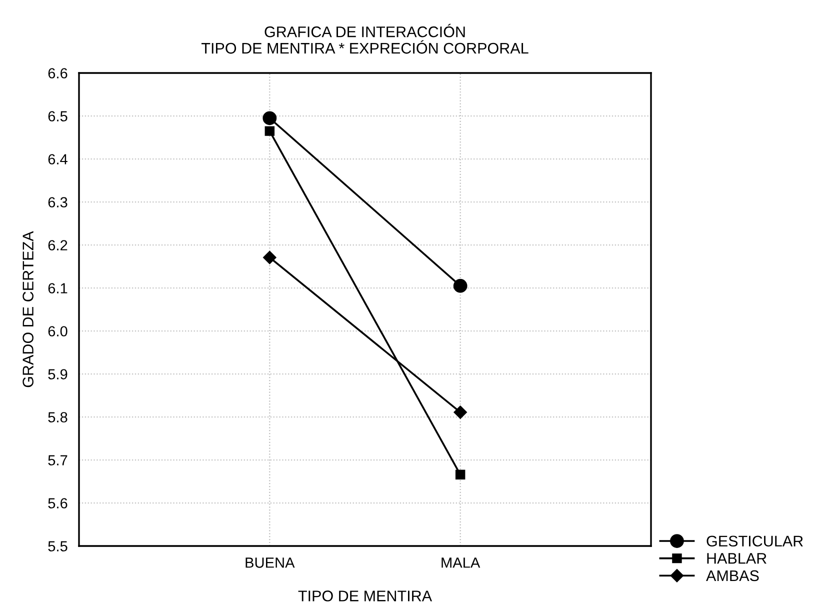 This screenshot has height=607, width=819. Describe the element at coordinates (58, 202) in the screenshot. I see `y-tick-label: 6.3` at that location.